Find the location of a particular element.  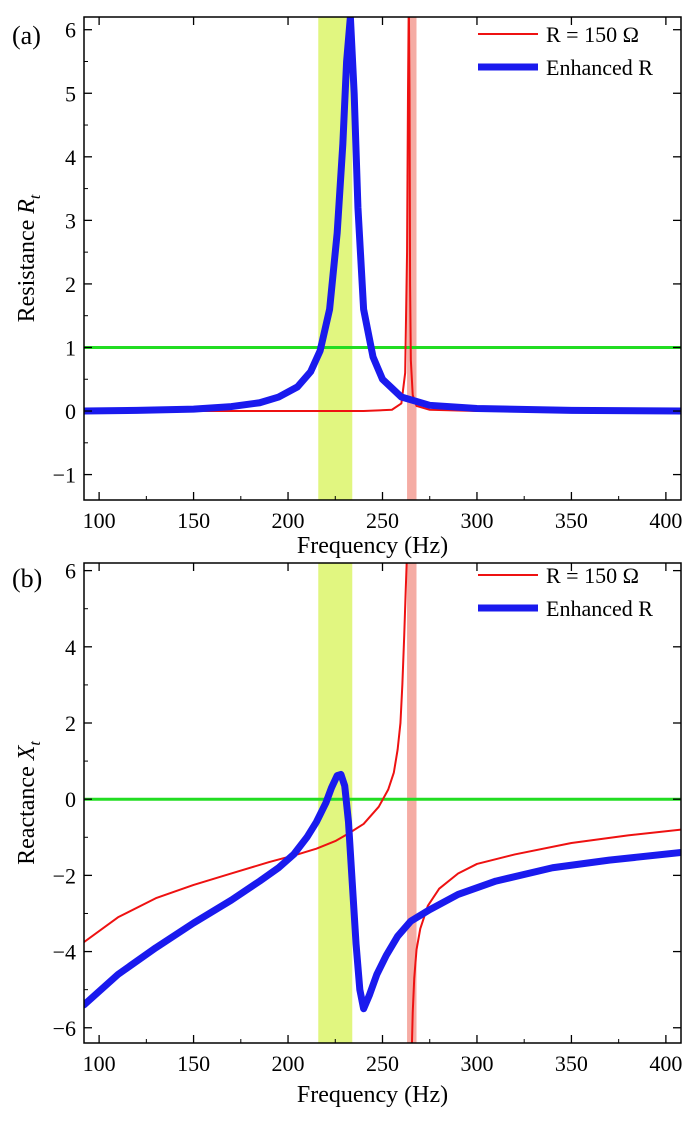

panel-label: (b) is located at coordinates (27, 578).